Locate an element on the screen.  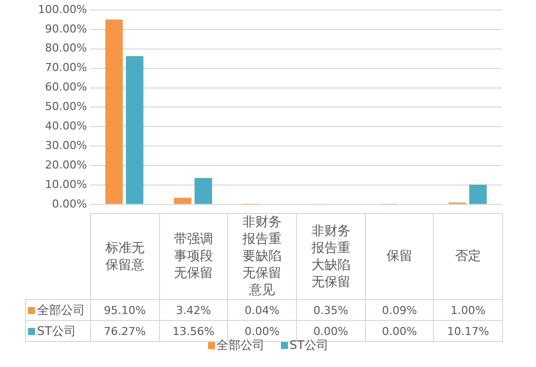
y-tick-label: 30.00% is located at coordinates (66, 145).